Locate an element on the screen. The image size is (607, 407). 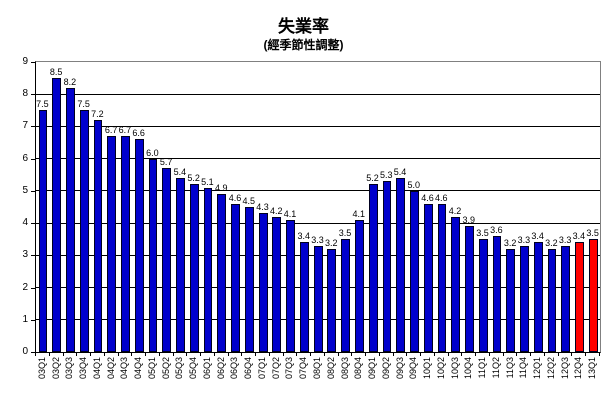
bar-value-label: 4.2 is located at coordinates (455, 210).